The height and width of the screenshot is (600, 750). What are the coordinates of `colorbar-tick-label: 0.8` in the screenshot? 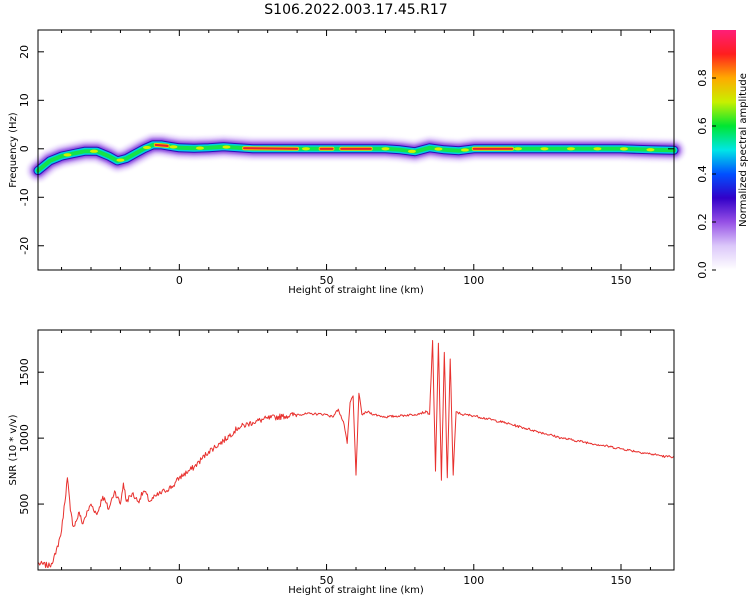 It's located at (702, 78).